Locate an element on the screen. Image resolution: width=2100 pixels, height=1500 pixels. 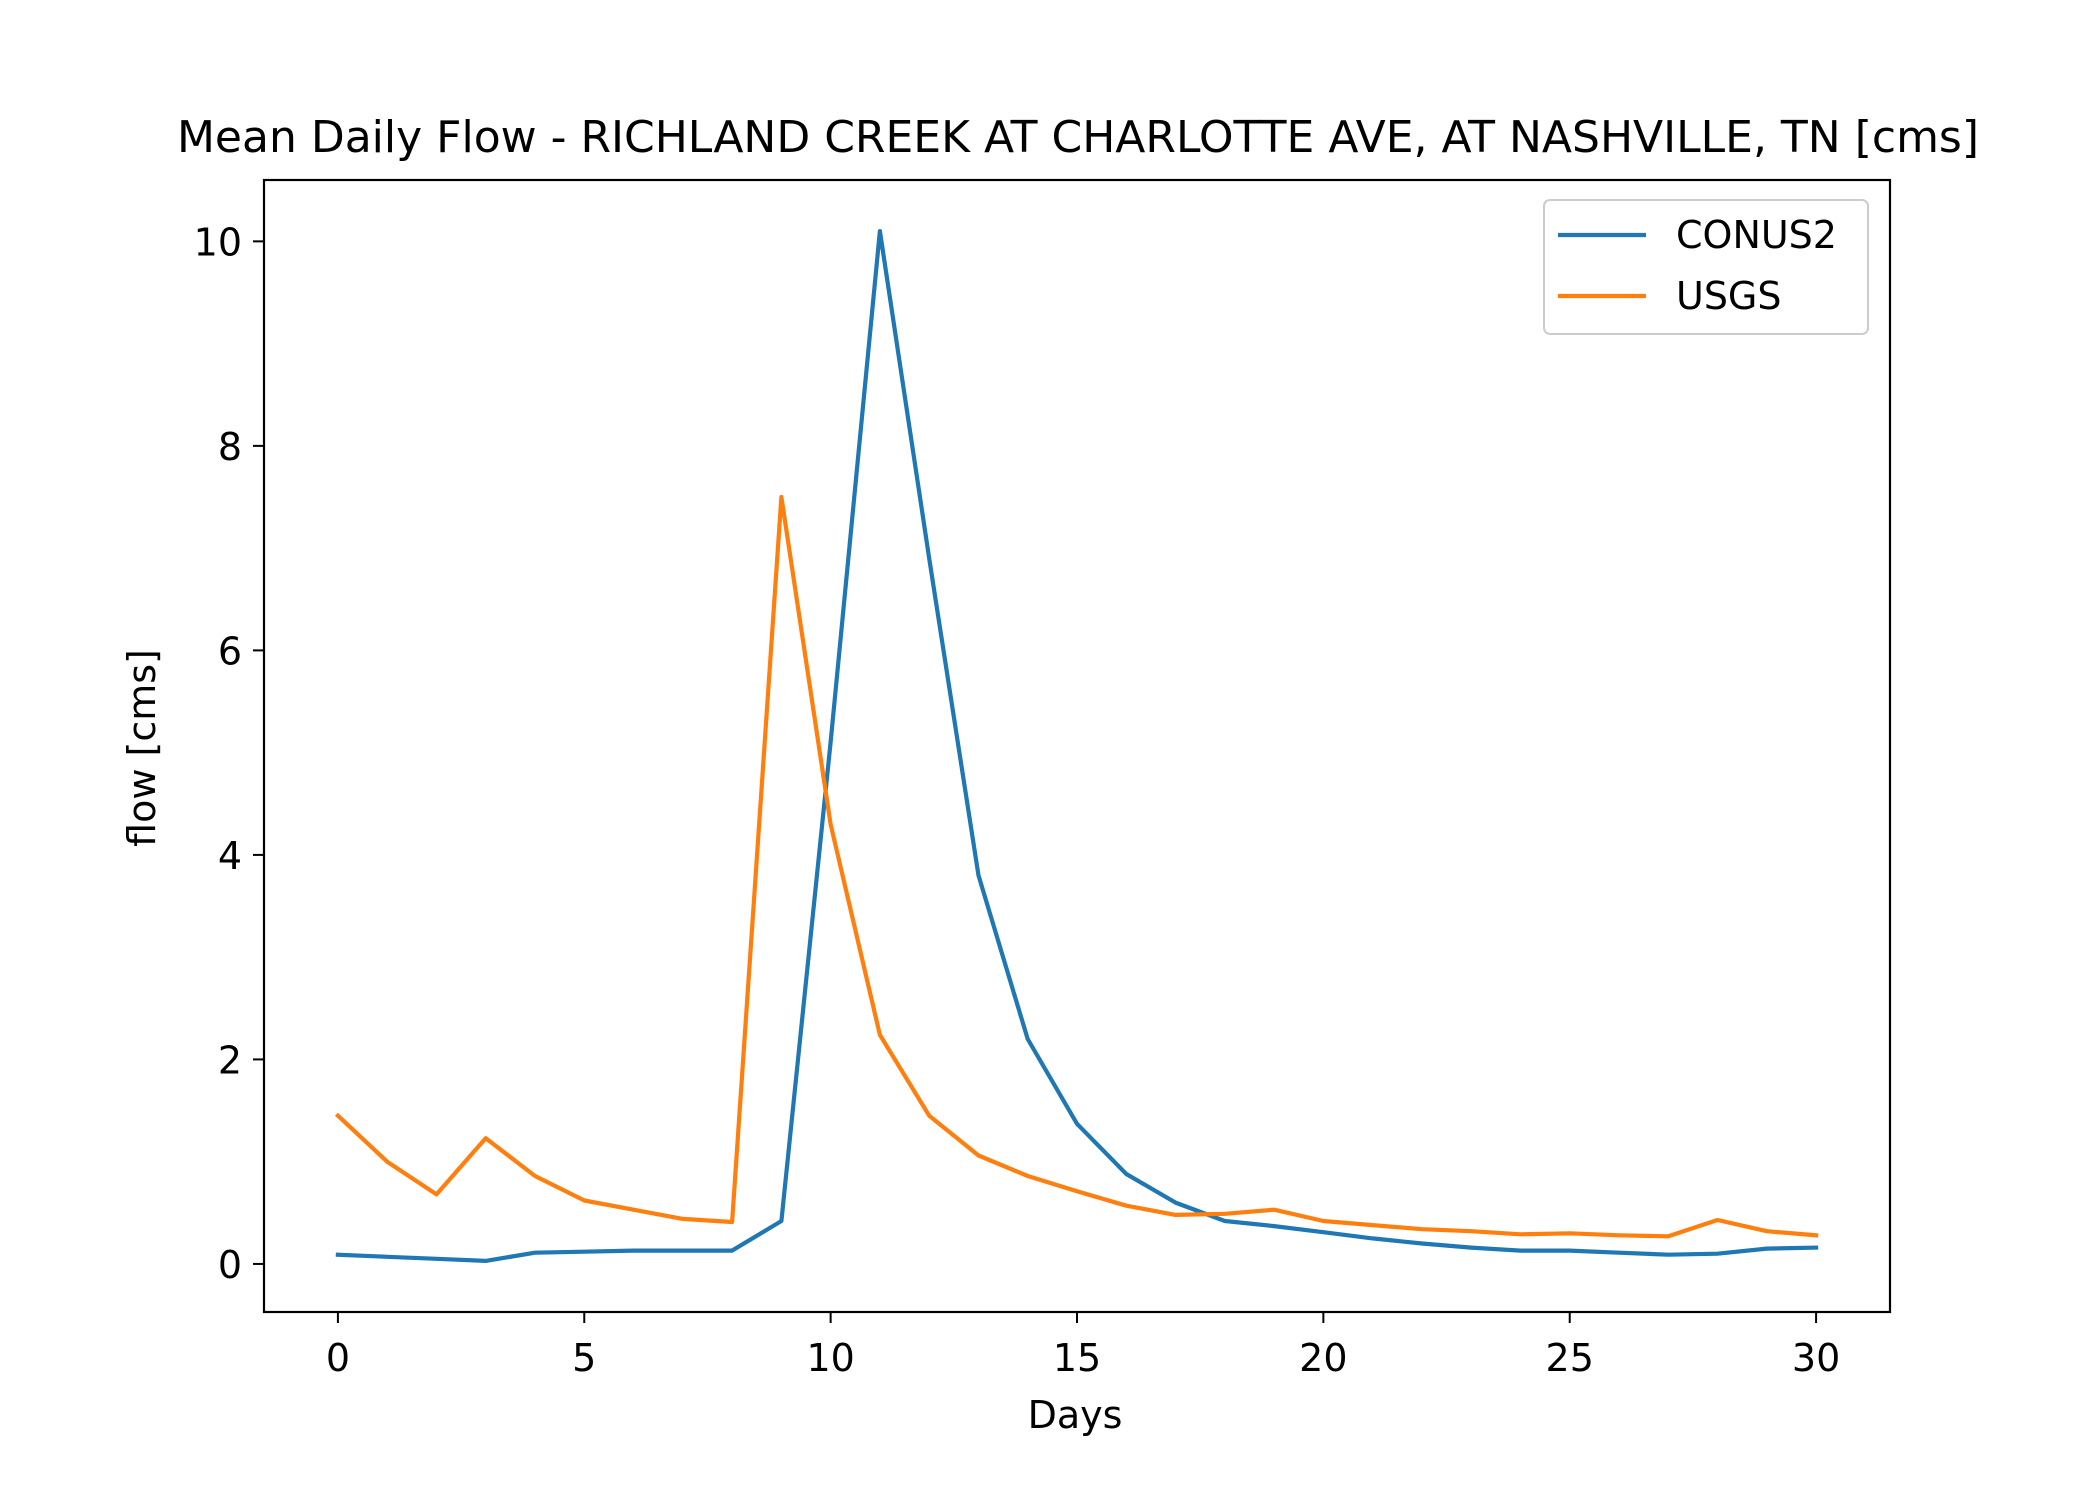
x-tick-label: 30 is located at coordinates (1816, 1358).